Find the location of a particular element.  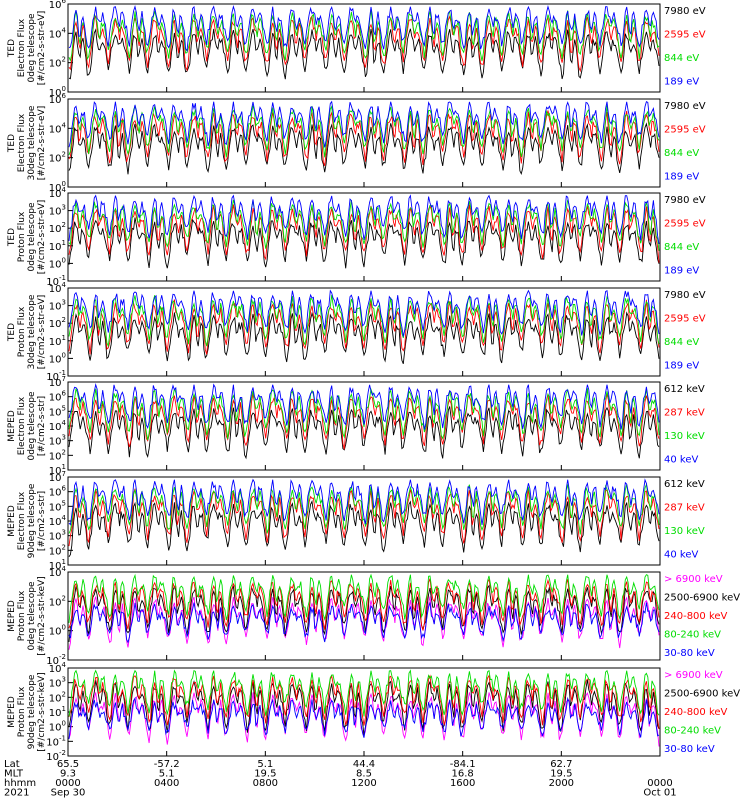

x-row-label: Lat is located at coordinates (12, 764).